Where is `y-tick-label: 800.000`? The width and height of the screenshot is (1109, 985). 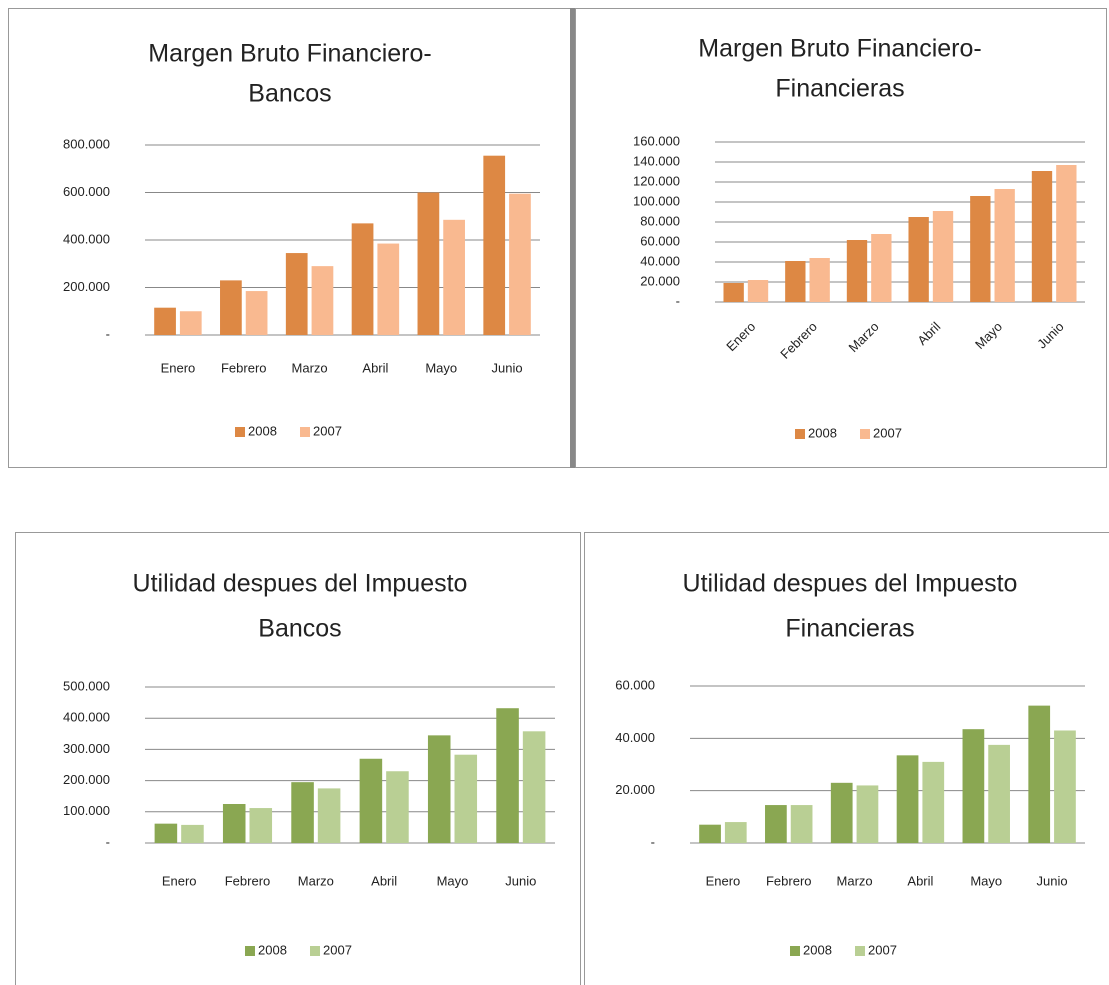 y-tick-label: 800.000 is located at coordinates (86, 143).